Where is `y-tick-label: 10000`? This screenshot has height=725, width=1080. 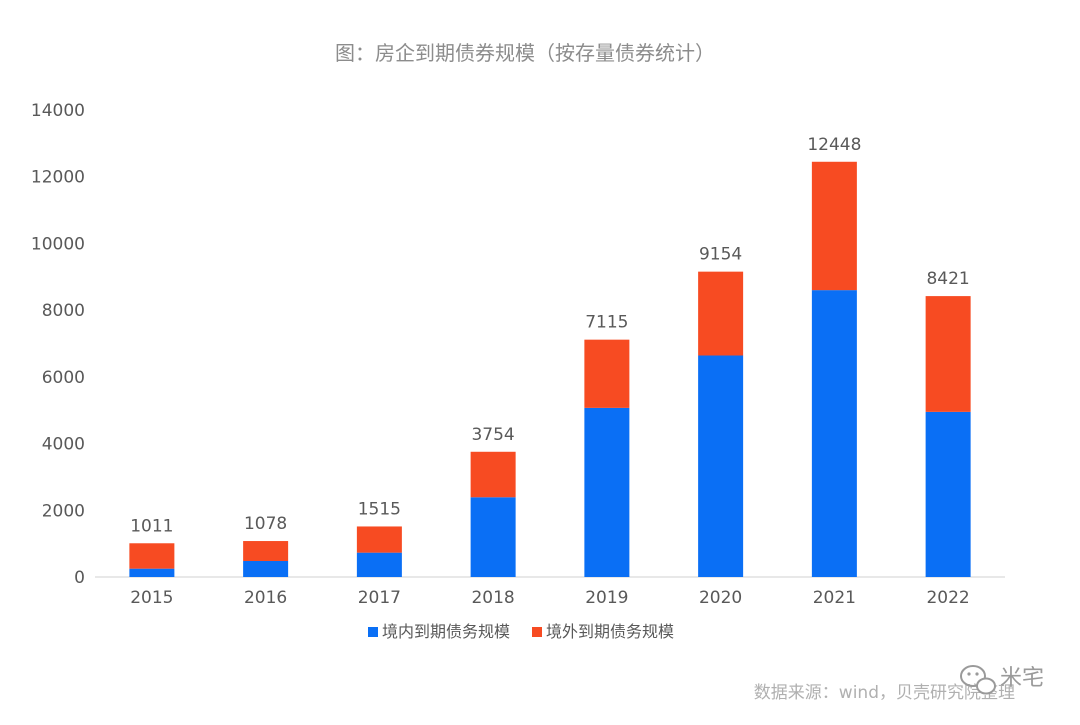 y-tick-label: 10000 is located at coordinates (58, 244).